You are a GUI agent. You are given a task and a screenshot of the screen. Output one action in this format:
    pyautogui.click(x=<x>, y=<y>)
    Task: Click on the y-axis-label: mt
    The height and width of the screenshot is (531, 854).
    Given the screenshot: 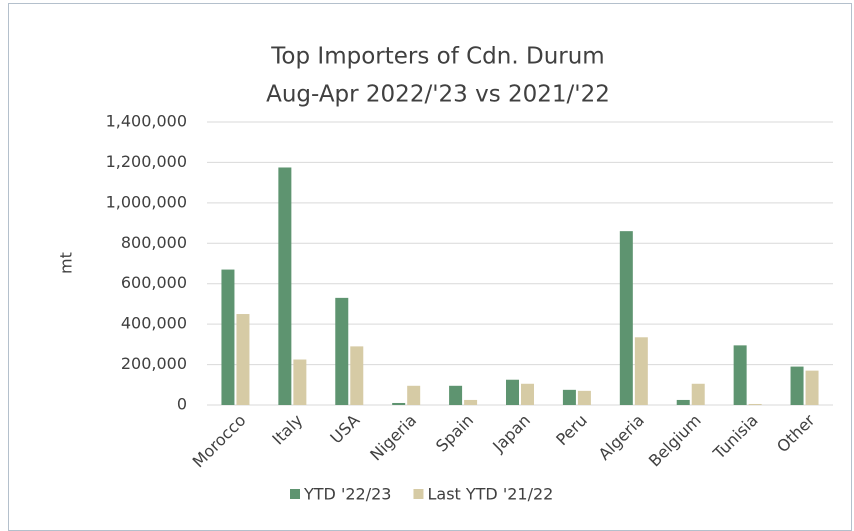 What is the action you would take?
    pyautogui.click(x=66, y=263)
    